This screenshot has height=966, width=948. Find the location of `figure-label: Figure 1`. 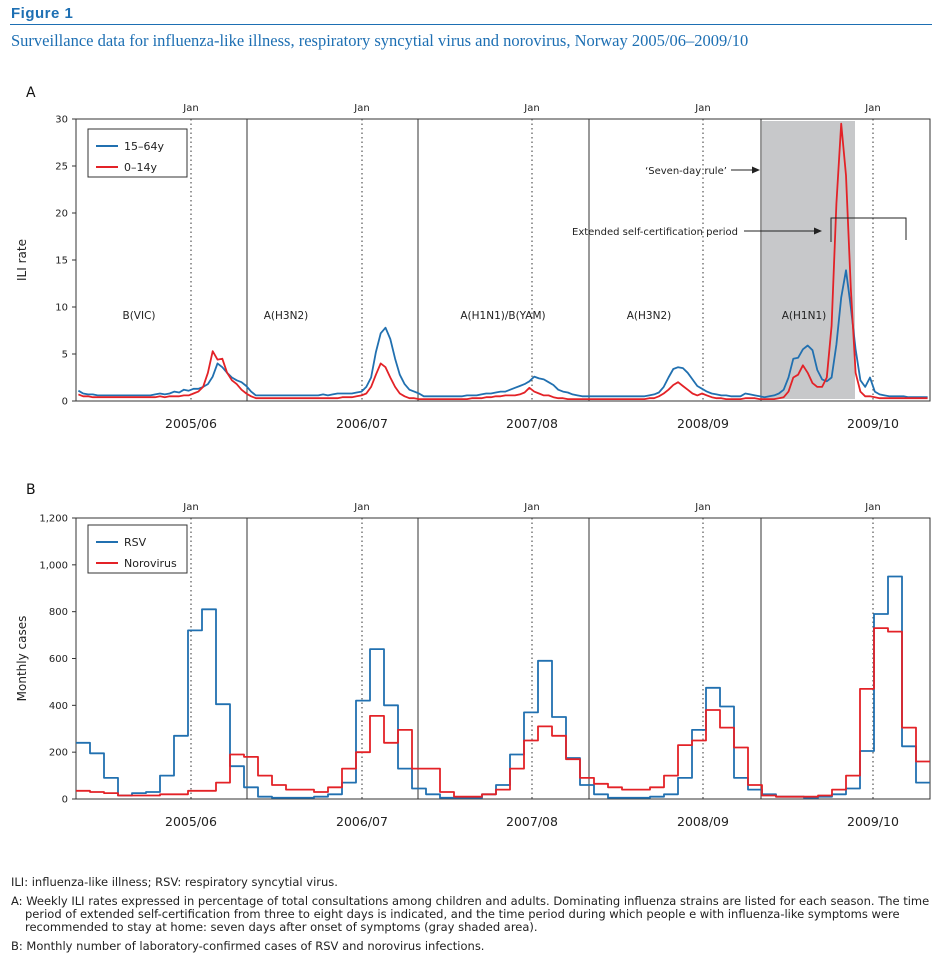

figure-label: Figure 1 is located at coordinates (42, 13).